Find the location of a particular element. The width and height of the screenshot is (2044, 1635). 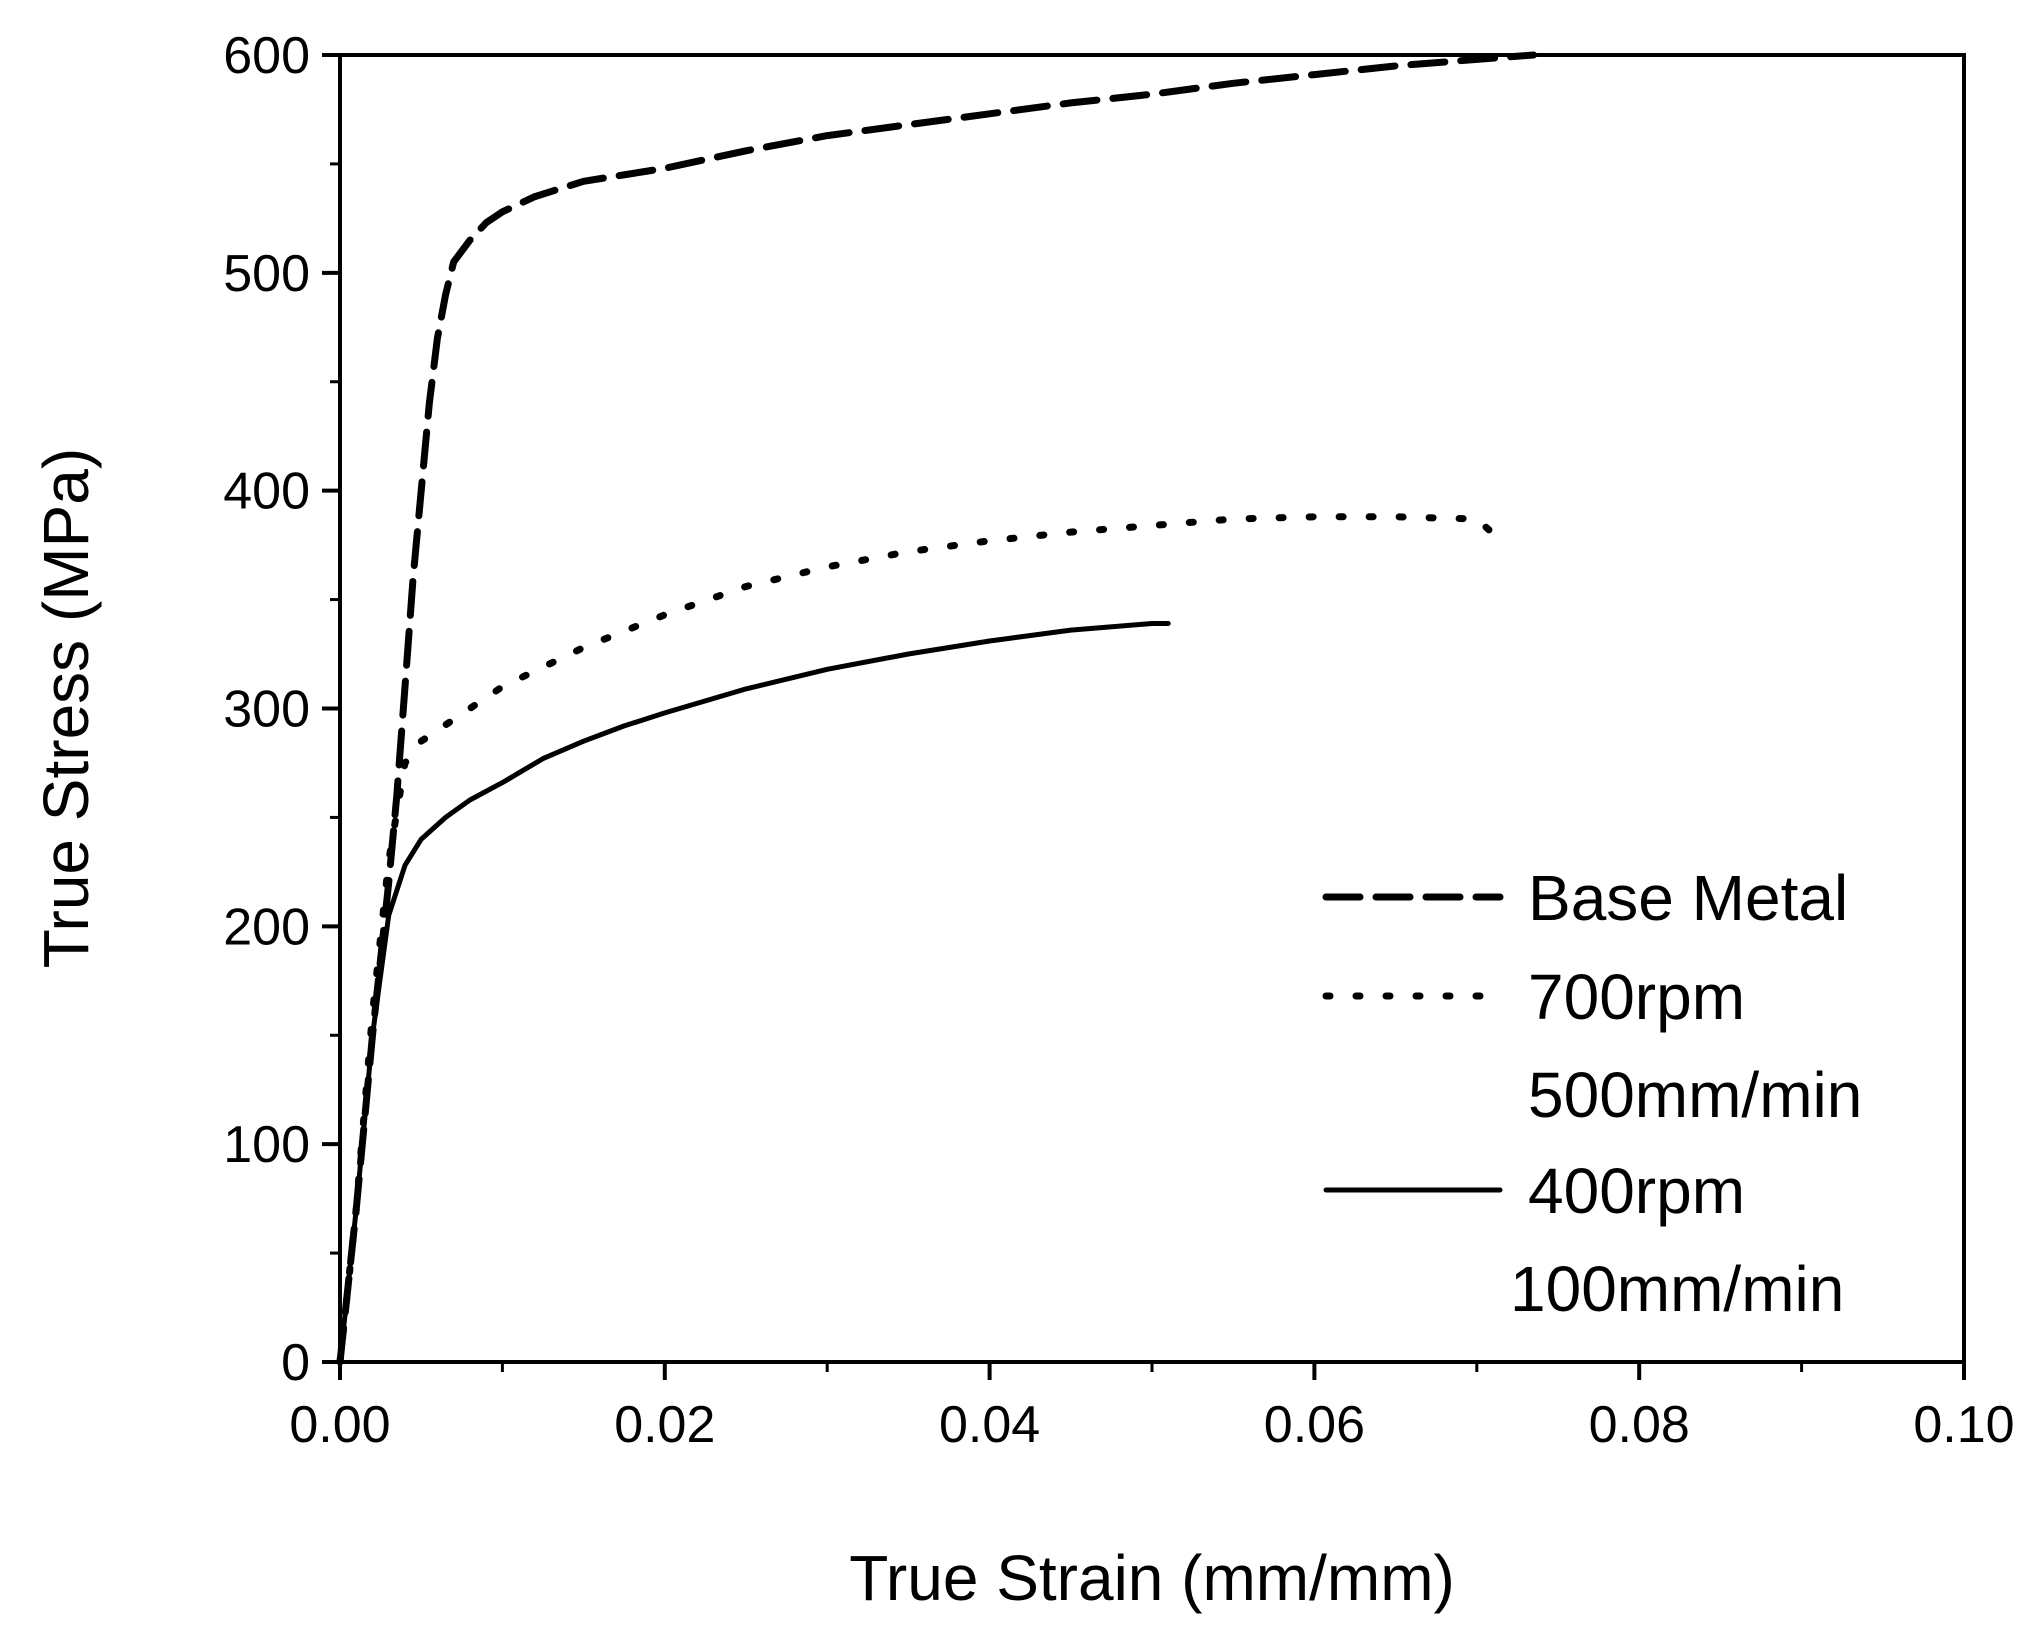

legend: Base Metal 700rpm 500mm/min 400rpm 100mm/min is located at coordinates (1592, 1093).